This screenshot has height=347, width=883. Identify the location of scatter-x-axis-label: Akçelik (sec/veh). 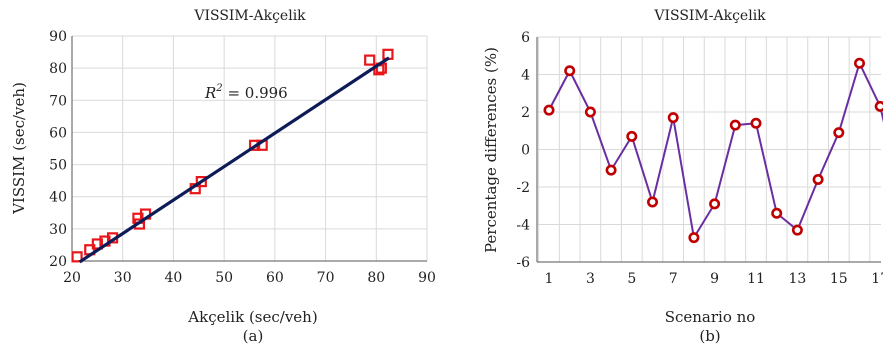
(252, 317).